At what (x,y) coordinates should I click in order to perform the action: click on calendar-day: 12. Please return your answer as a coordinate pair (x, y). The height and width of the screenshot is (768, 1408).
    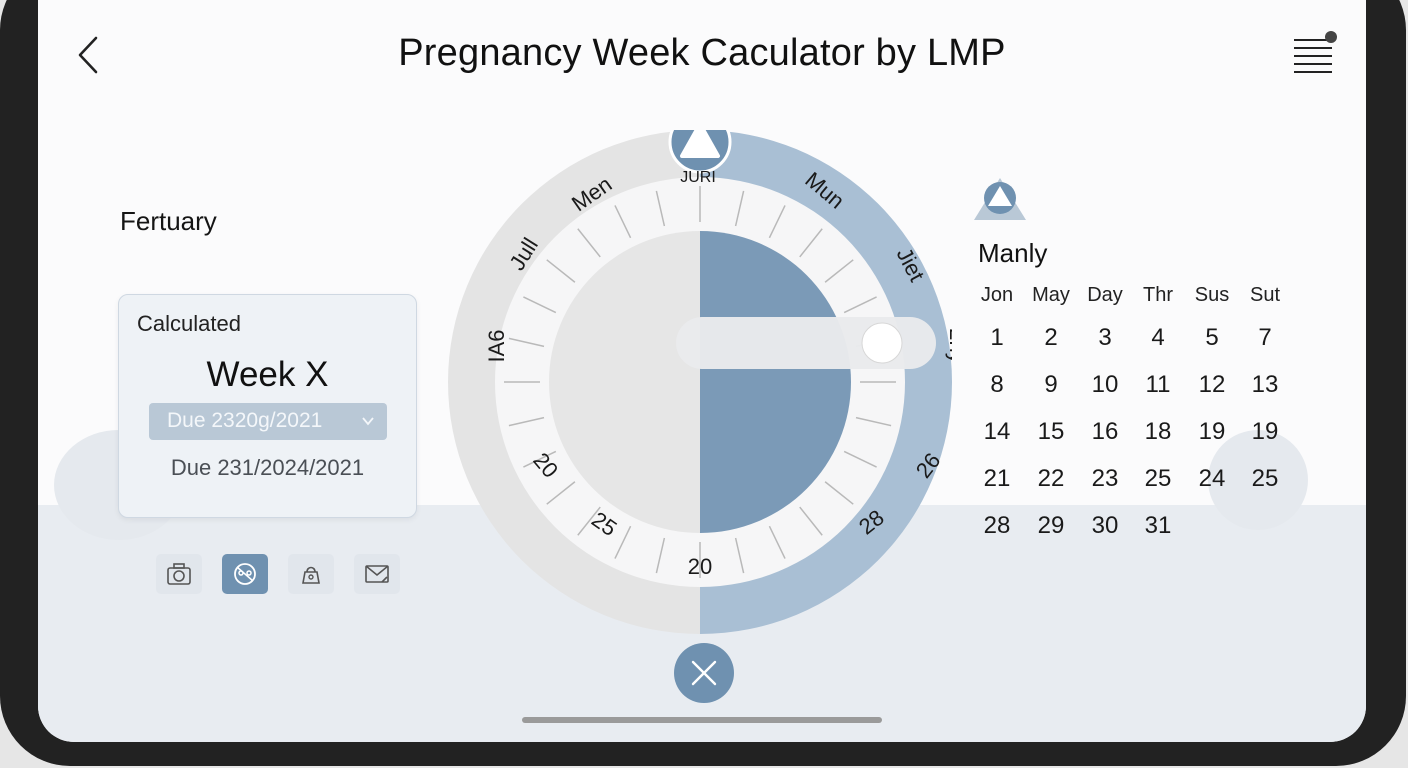
    Looking at the image, I should click on (1212, 384).